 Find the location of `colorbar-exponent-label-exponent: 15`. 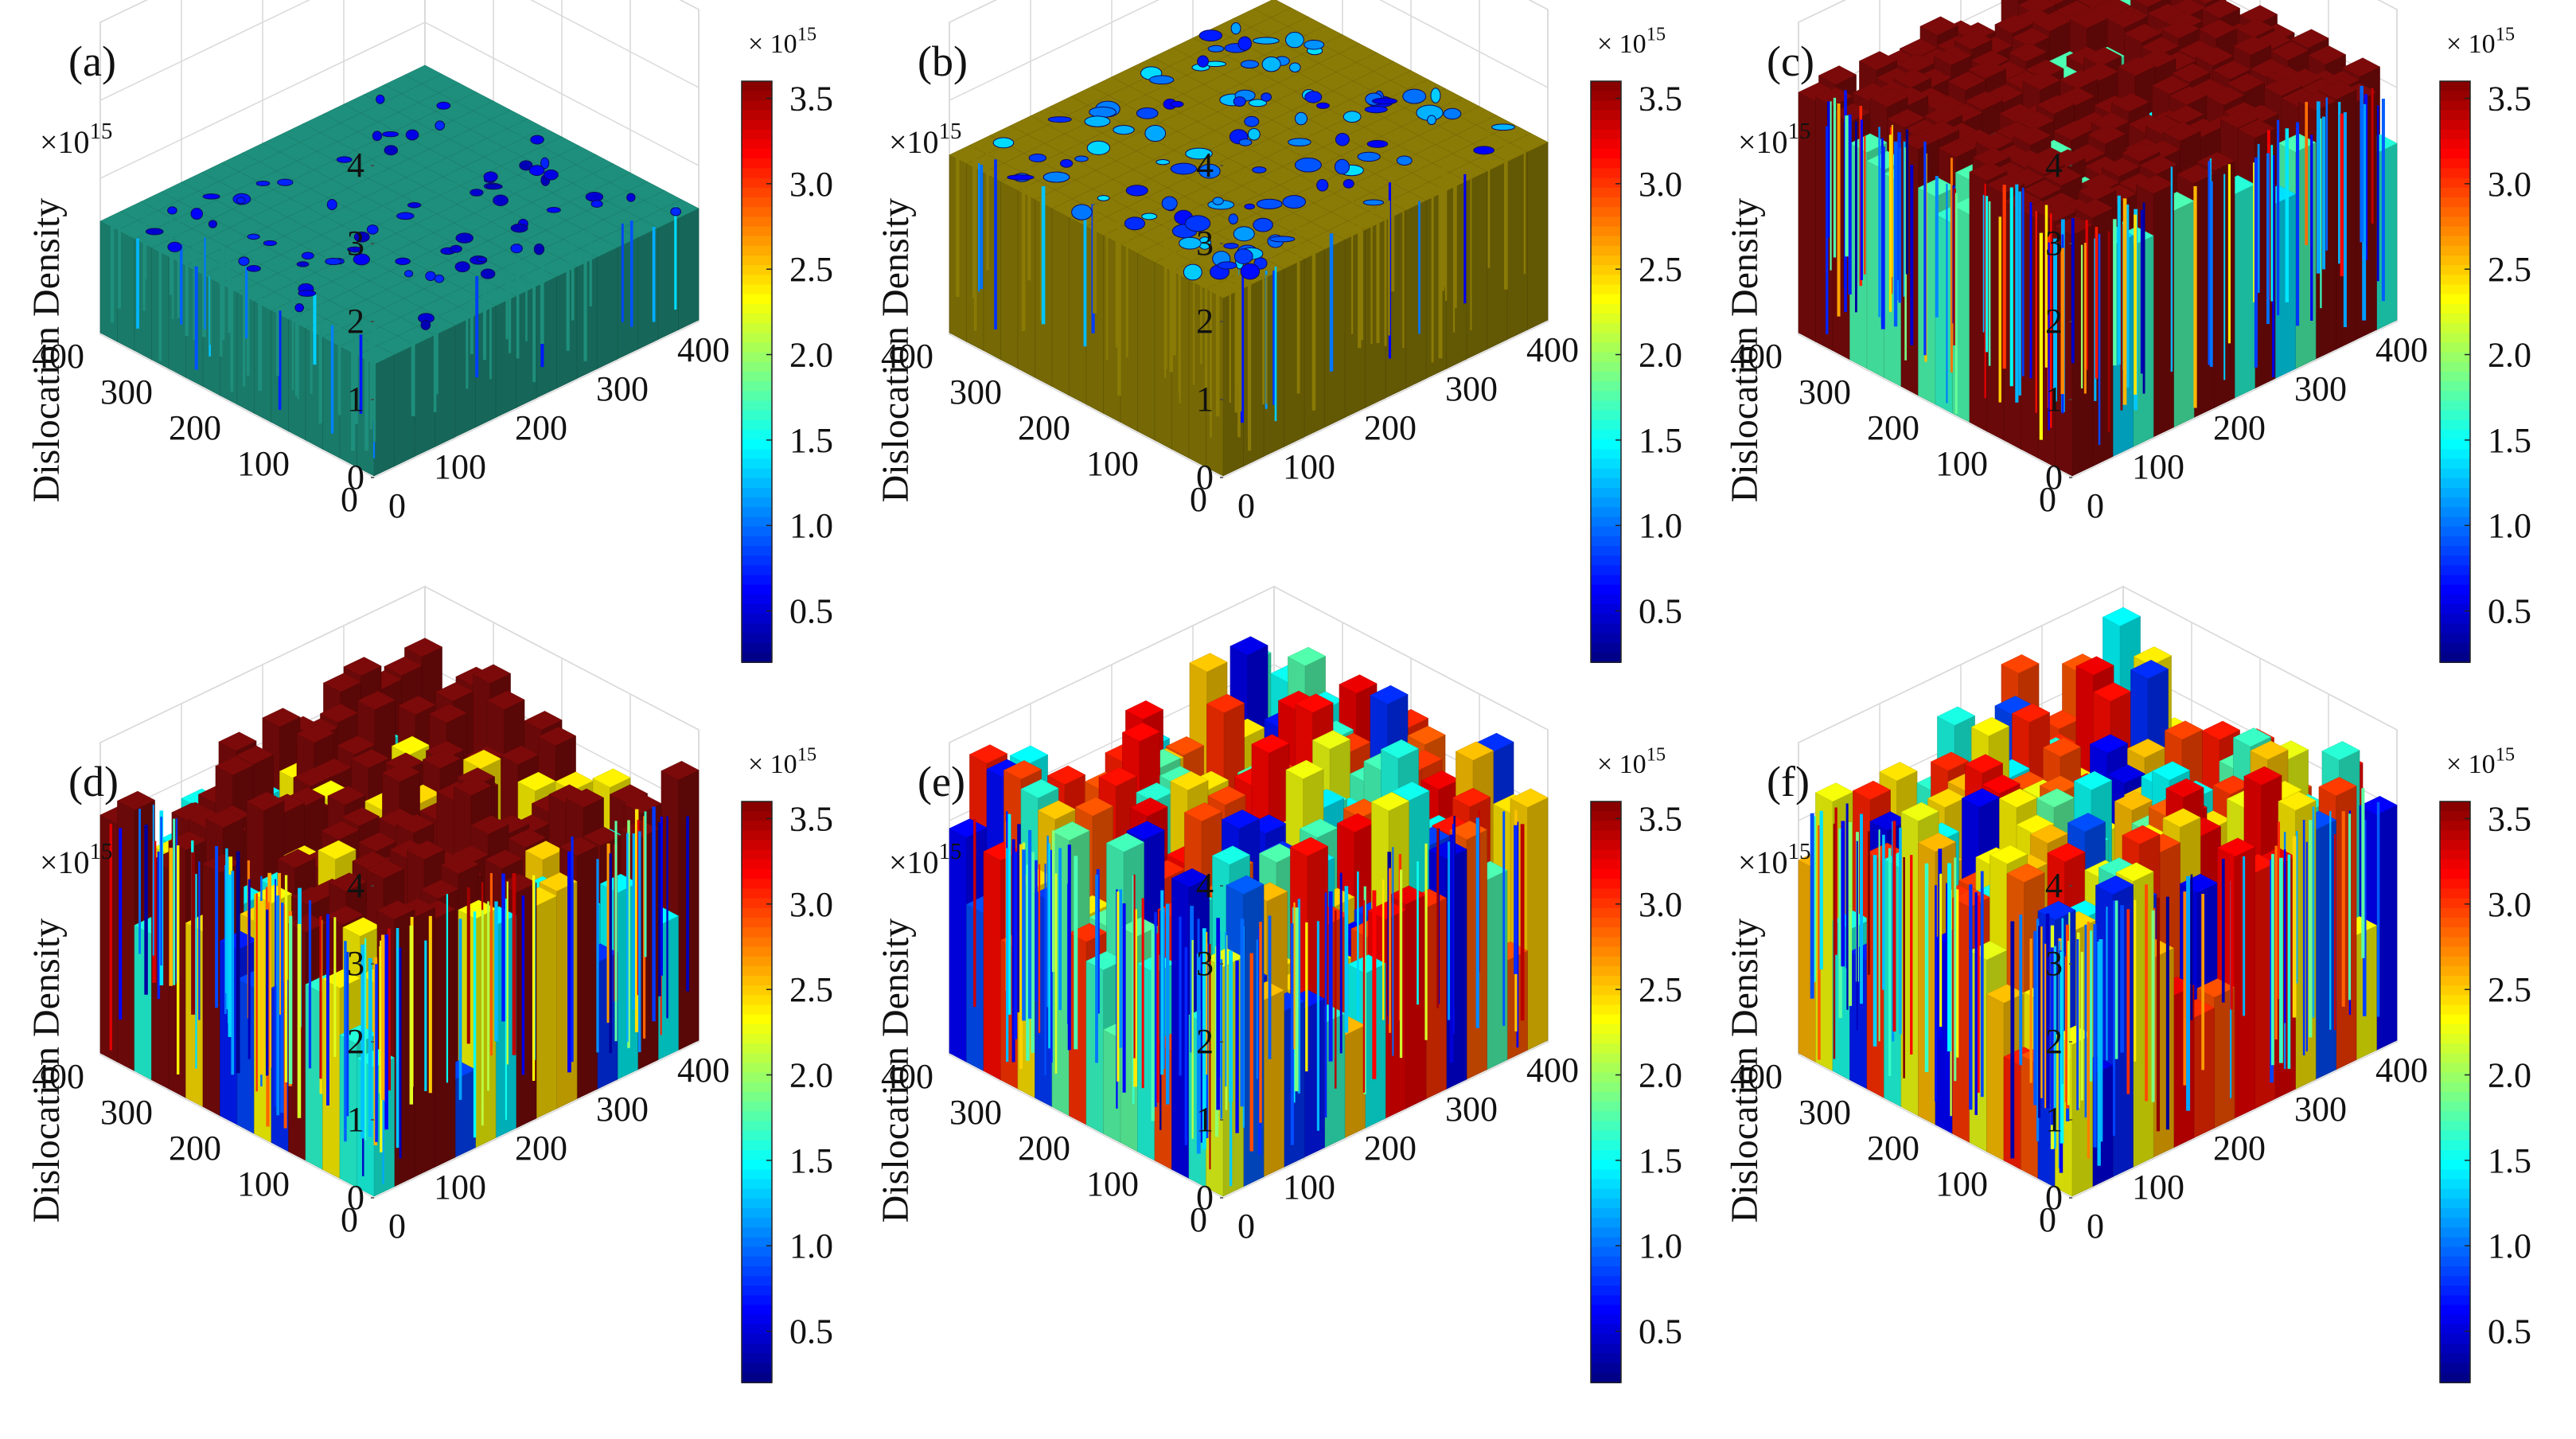

colorbar-exponent-label-exponent: 15 is located at coordinates (1657, 34).